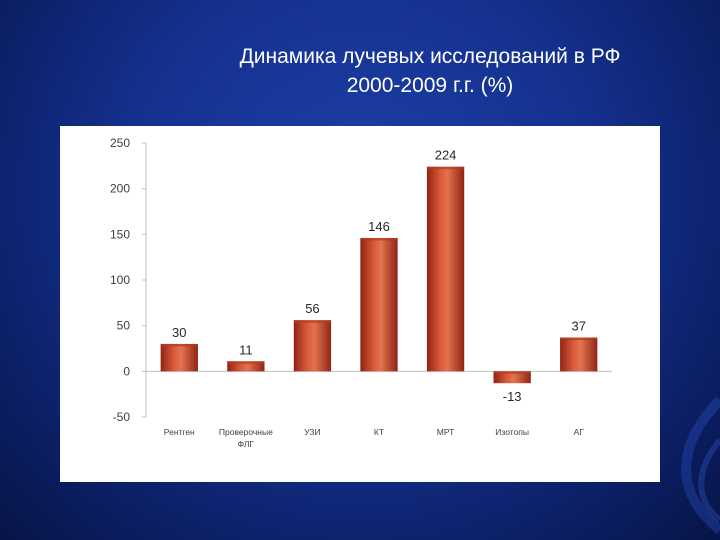 The image size is (720, 540). Describe the element at coordinates (246, 349) in the screenshot. I see `data-label: 11` at that location.